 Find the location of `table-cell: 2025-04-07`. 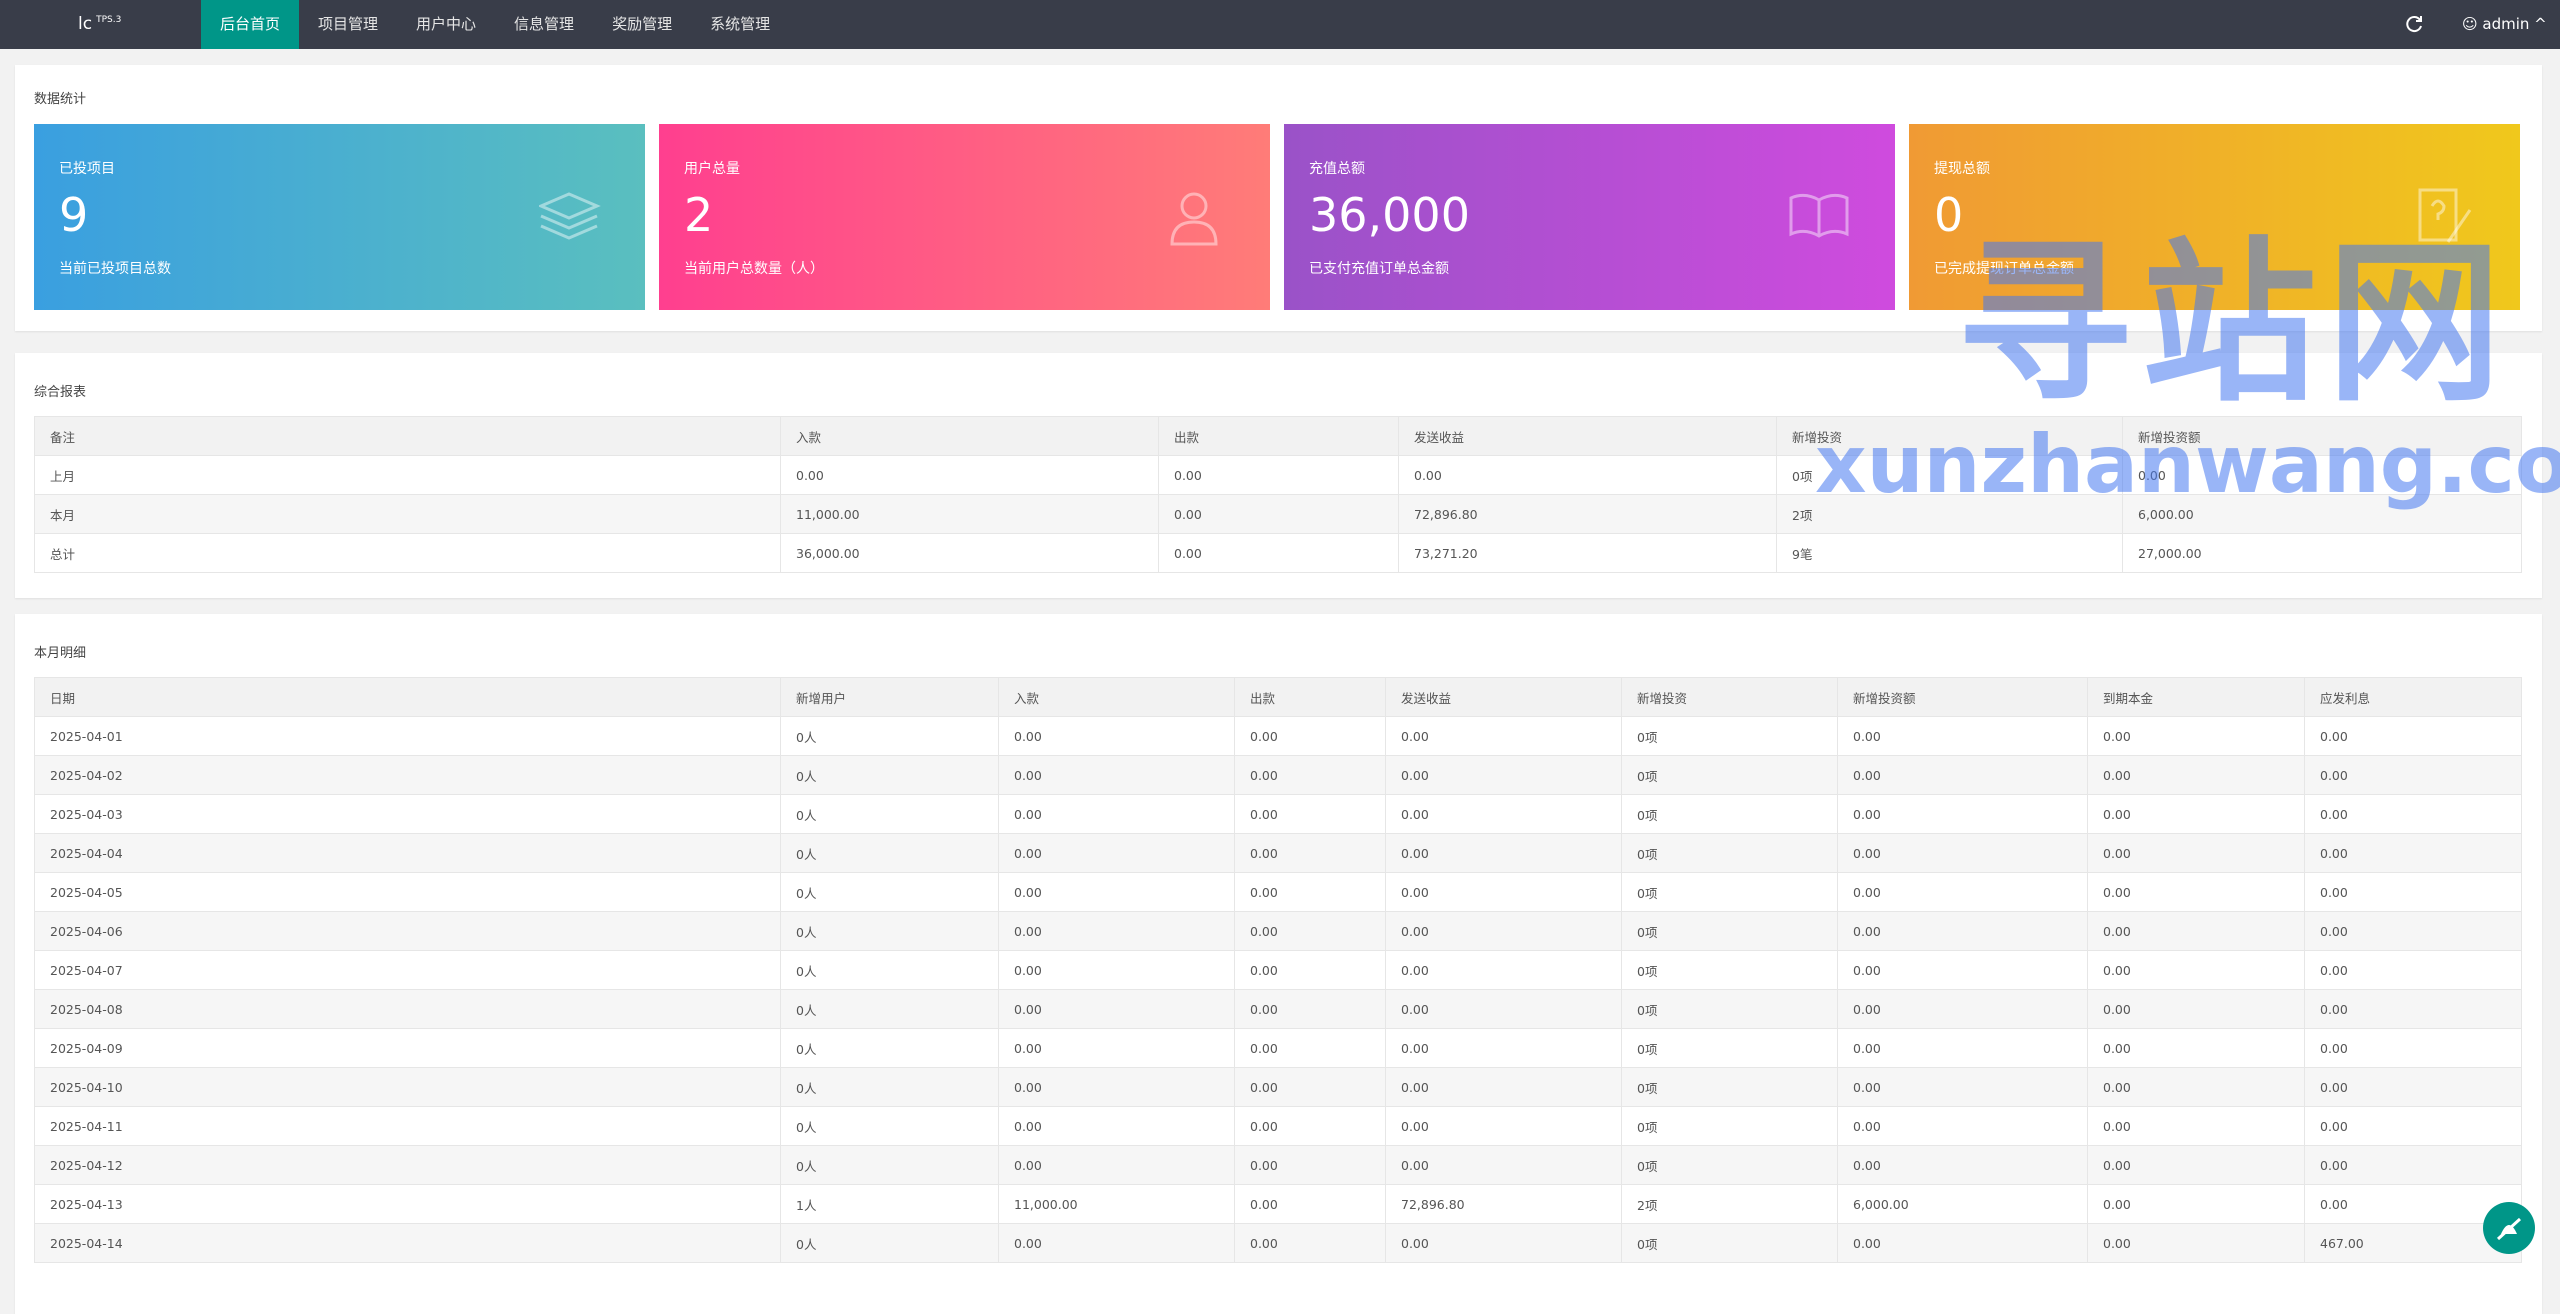

table-cell: 2025-04-07 is located at coordinates (407, 970).